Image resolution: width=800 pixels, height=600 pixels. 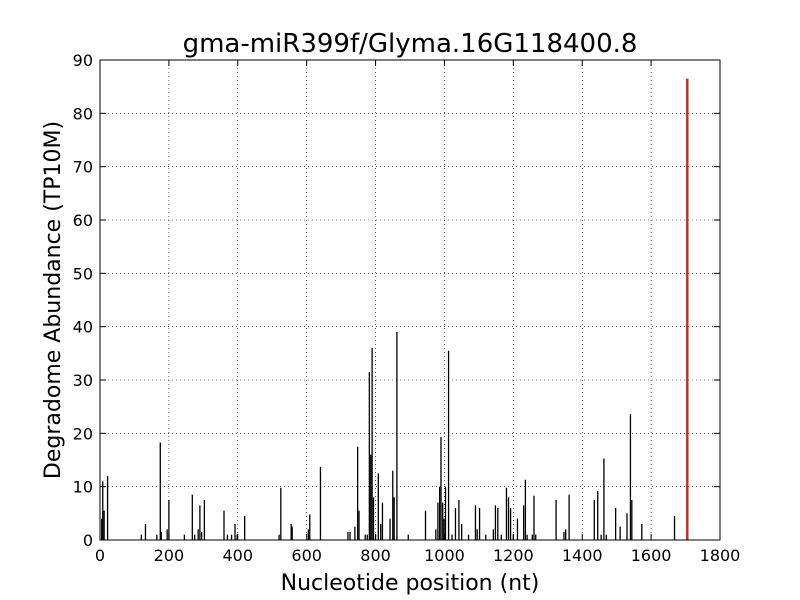 What do you see at coordinates (513, 555) in the screenshot?
I see `x-tick-label: 1200` at bounding box center [513, 555].